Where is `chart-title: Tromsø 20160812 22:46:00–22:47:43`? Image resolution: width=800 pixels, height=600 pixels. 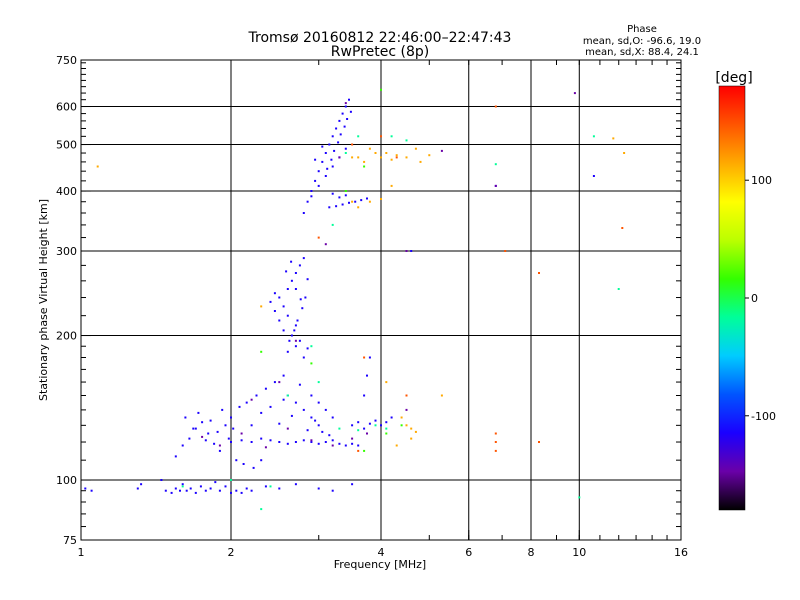 chart-title: Tromsø 20160812 22:46:00–22:47:43 is located at coordinates (380, 38).